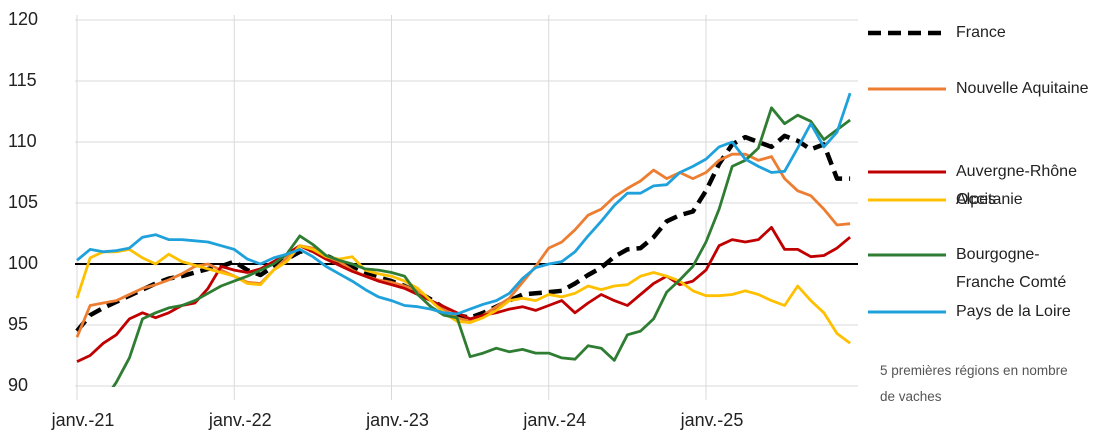 This screenshot has height=436, width=1117. Describe the element at coordinates (1013, 311) in the screenshot. I see `legend-label: Pays de la Loire` at that location.